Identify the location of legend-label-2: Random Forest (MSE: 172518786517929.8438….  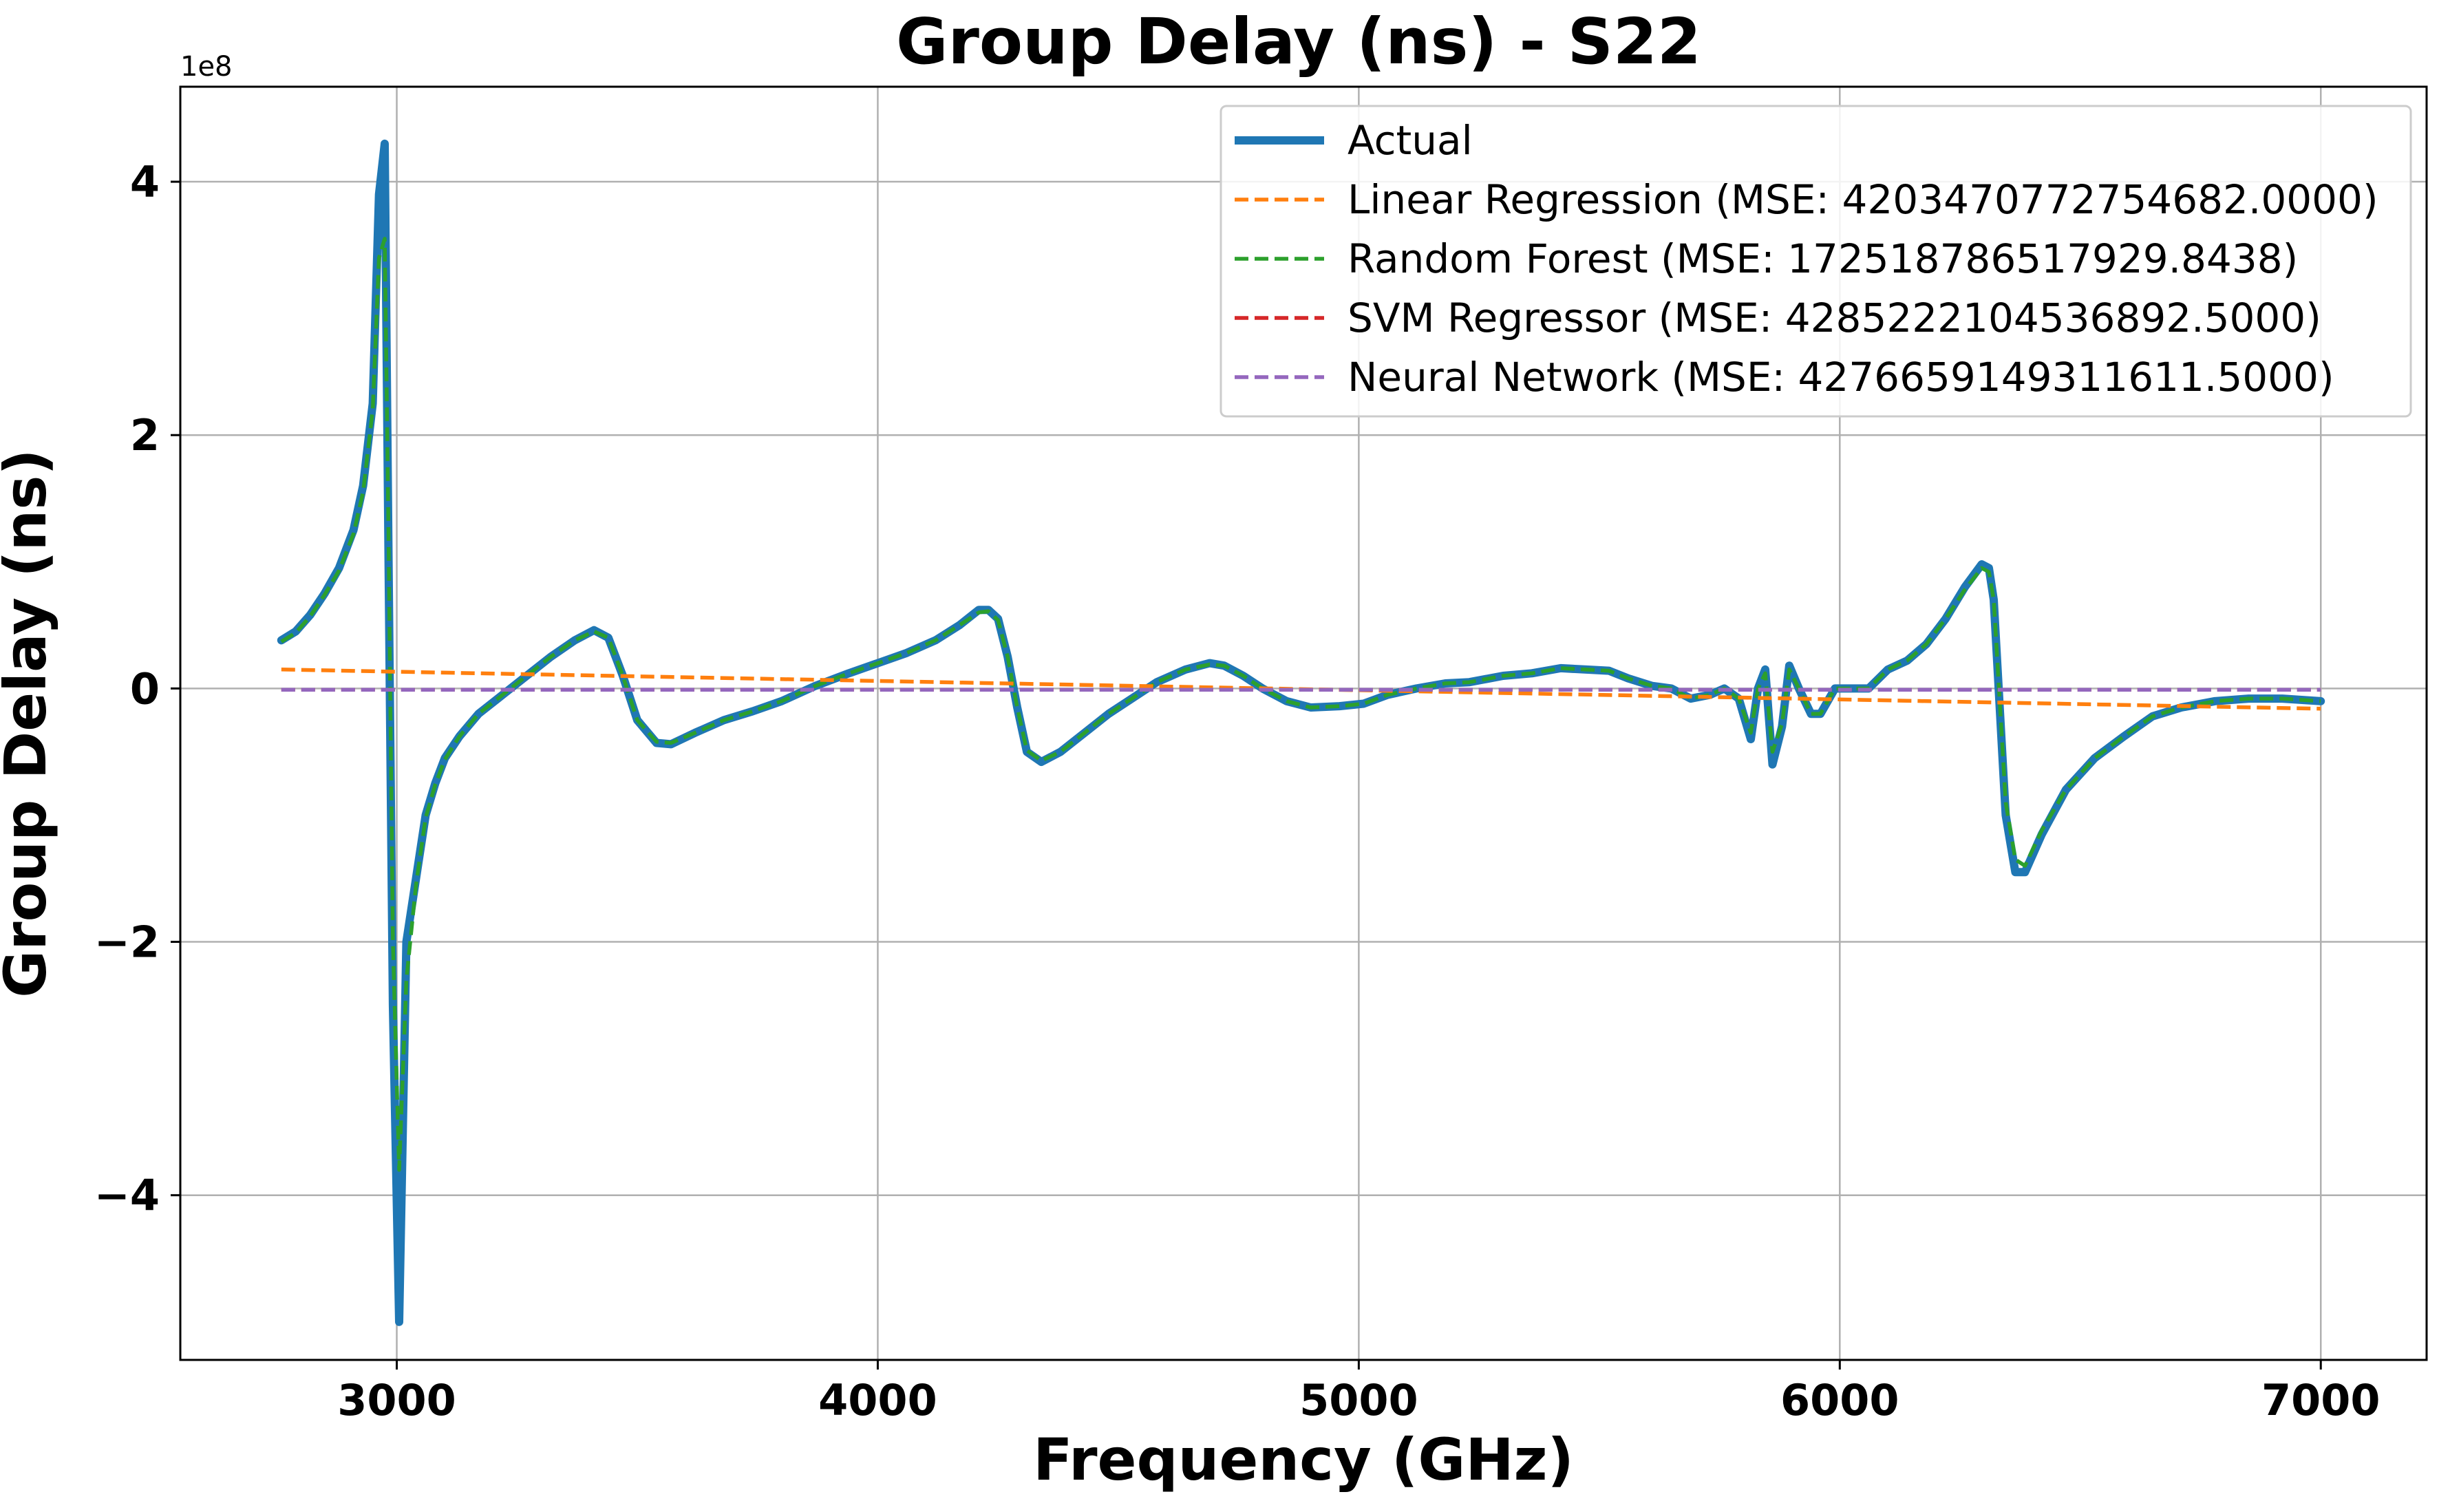
(1823, 258).